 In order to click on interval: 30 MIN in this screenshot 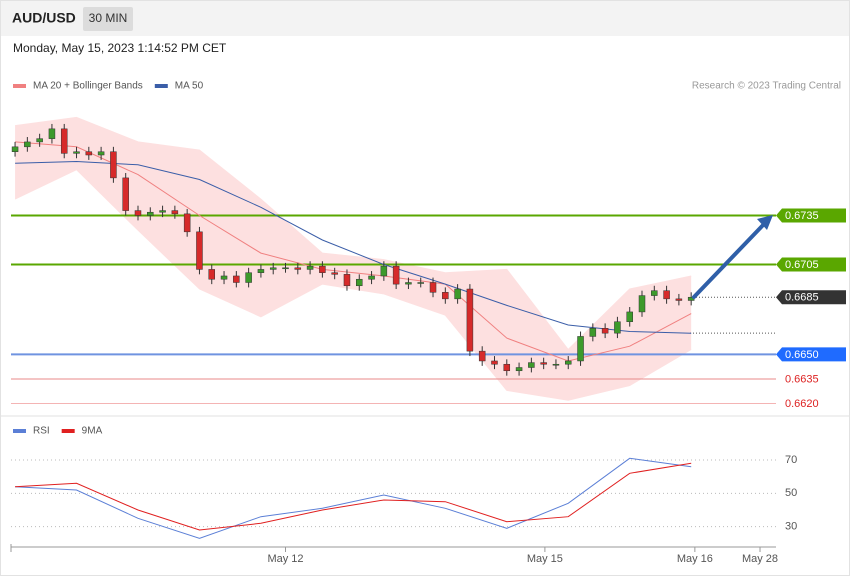, I will do `click(108, 18)`.